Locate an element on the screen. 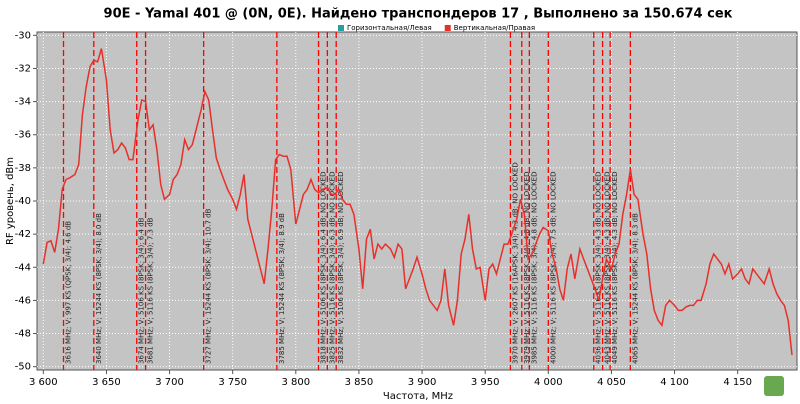 Image resolution: width=800 pixels, height=404 pixels. y-axis-label: RF уровень, dBm is located at coordinates (10, 201).